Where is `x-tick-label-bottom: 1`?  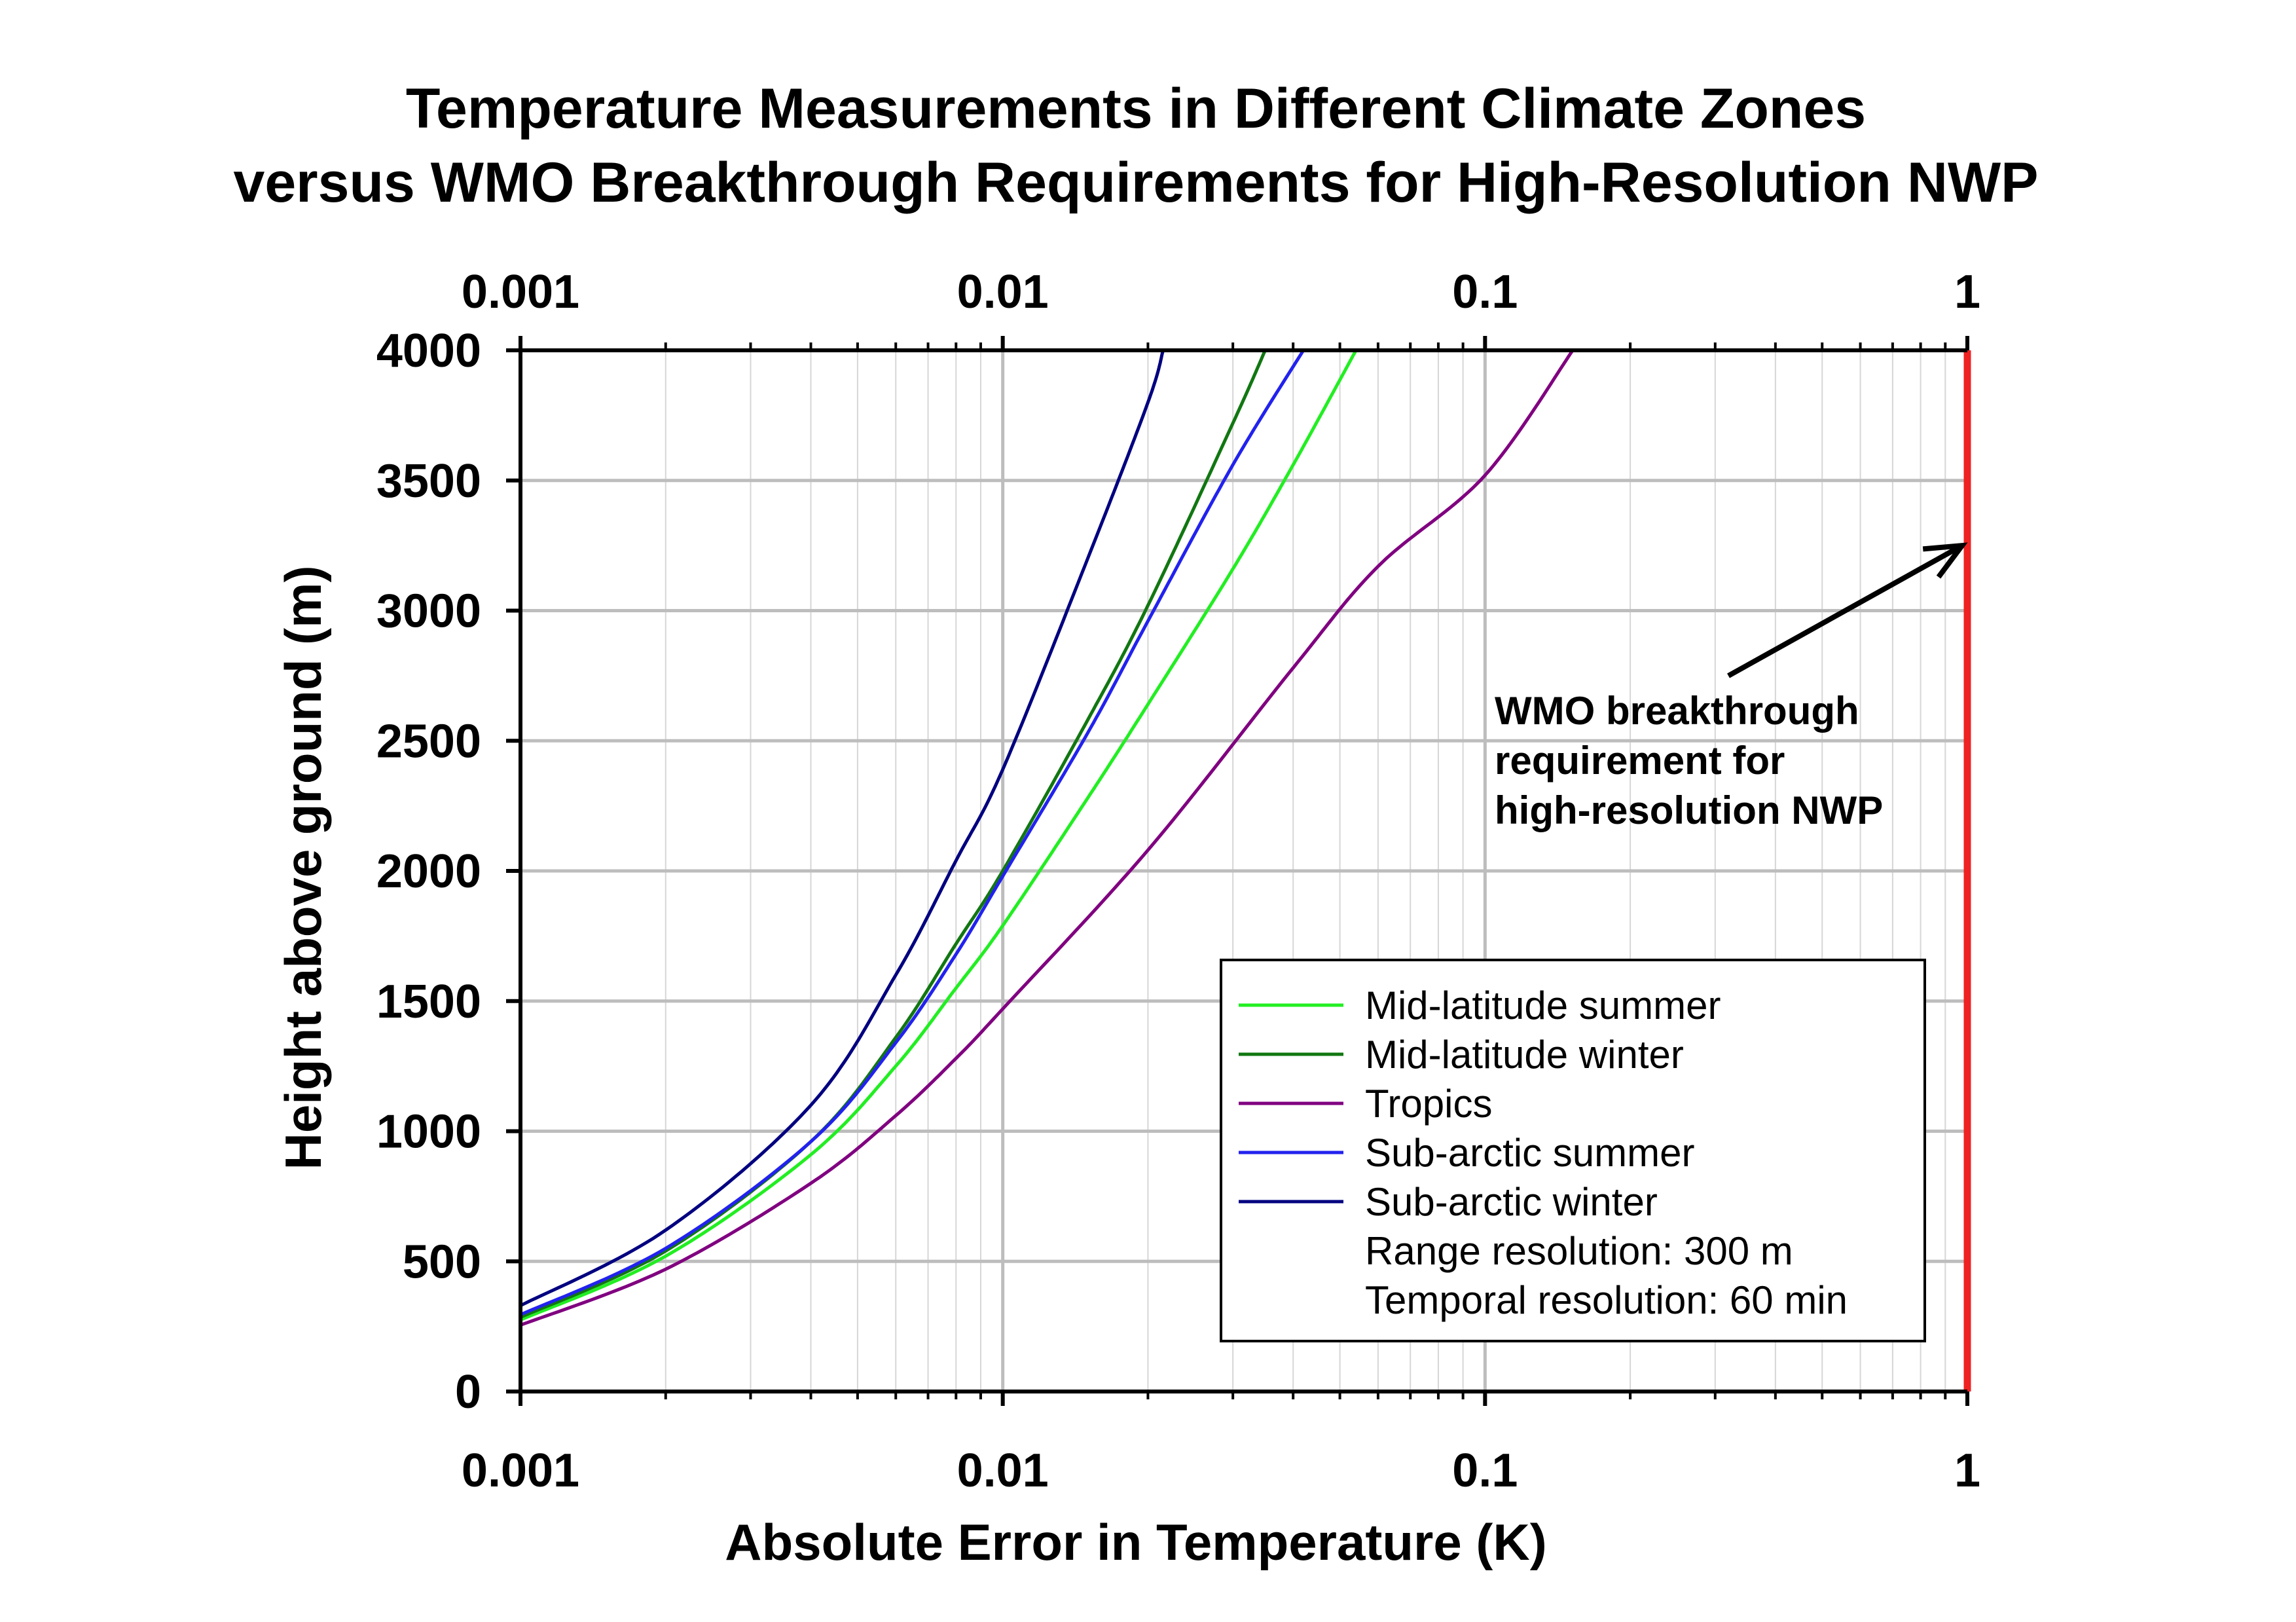 x-tick-label-bottom: 1 is located at coordinates (1967, 1471).